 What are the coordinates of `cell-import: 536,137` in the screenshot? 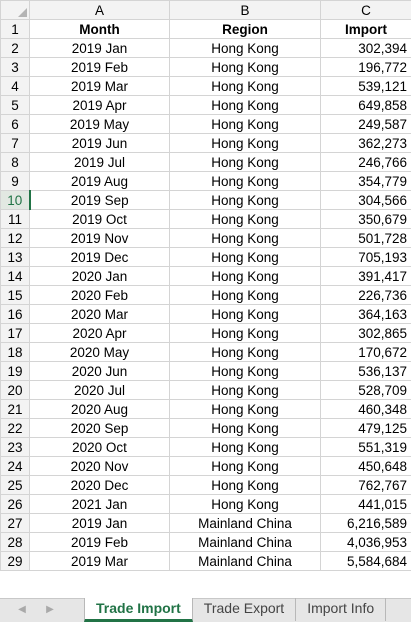 It's located at (365, 371).